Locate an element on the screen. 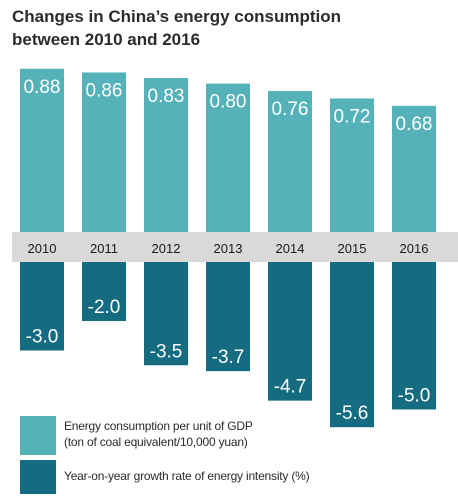 This screenshot has width=458, height=501. year-tick-label-2011: 2011 is located at coordinates (104, 248).